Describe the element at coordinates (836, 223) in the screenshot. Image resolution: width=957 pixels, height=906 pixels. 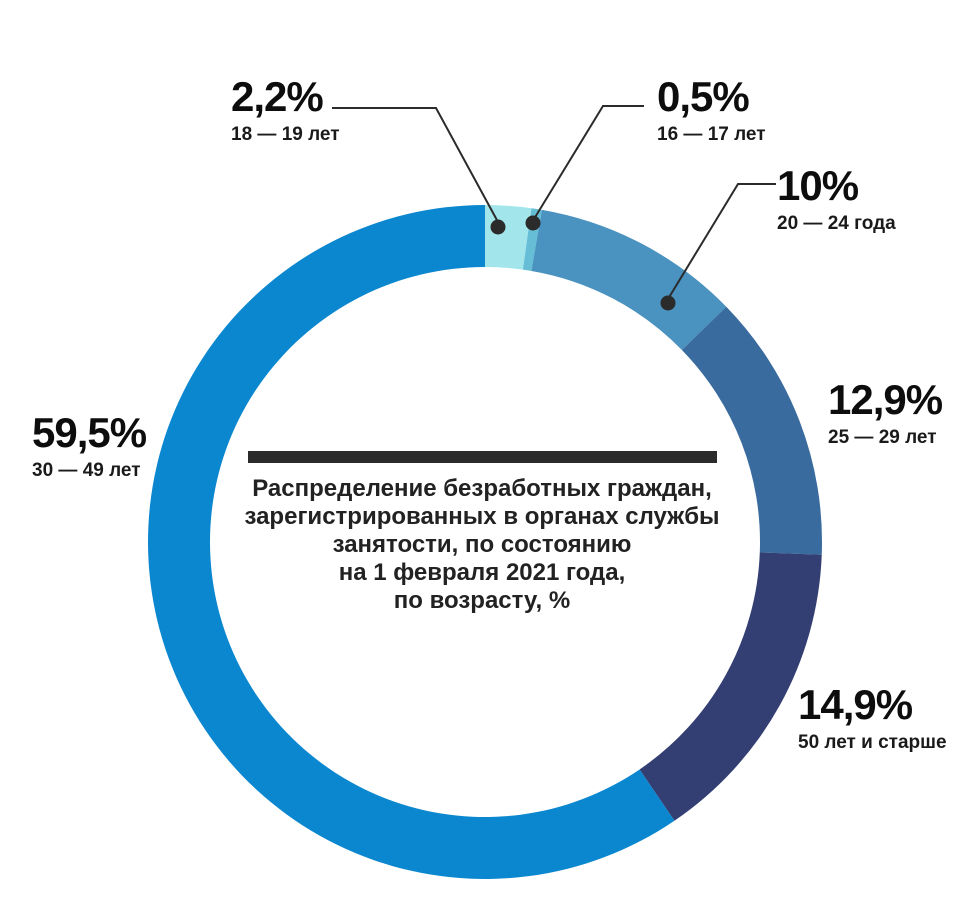
I see `segment-range-20-24: 20 — 24 года` at that location.